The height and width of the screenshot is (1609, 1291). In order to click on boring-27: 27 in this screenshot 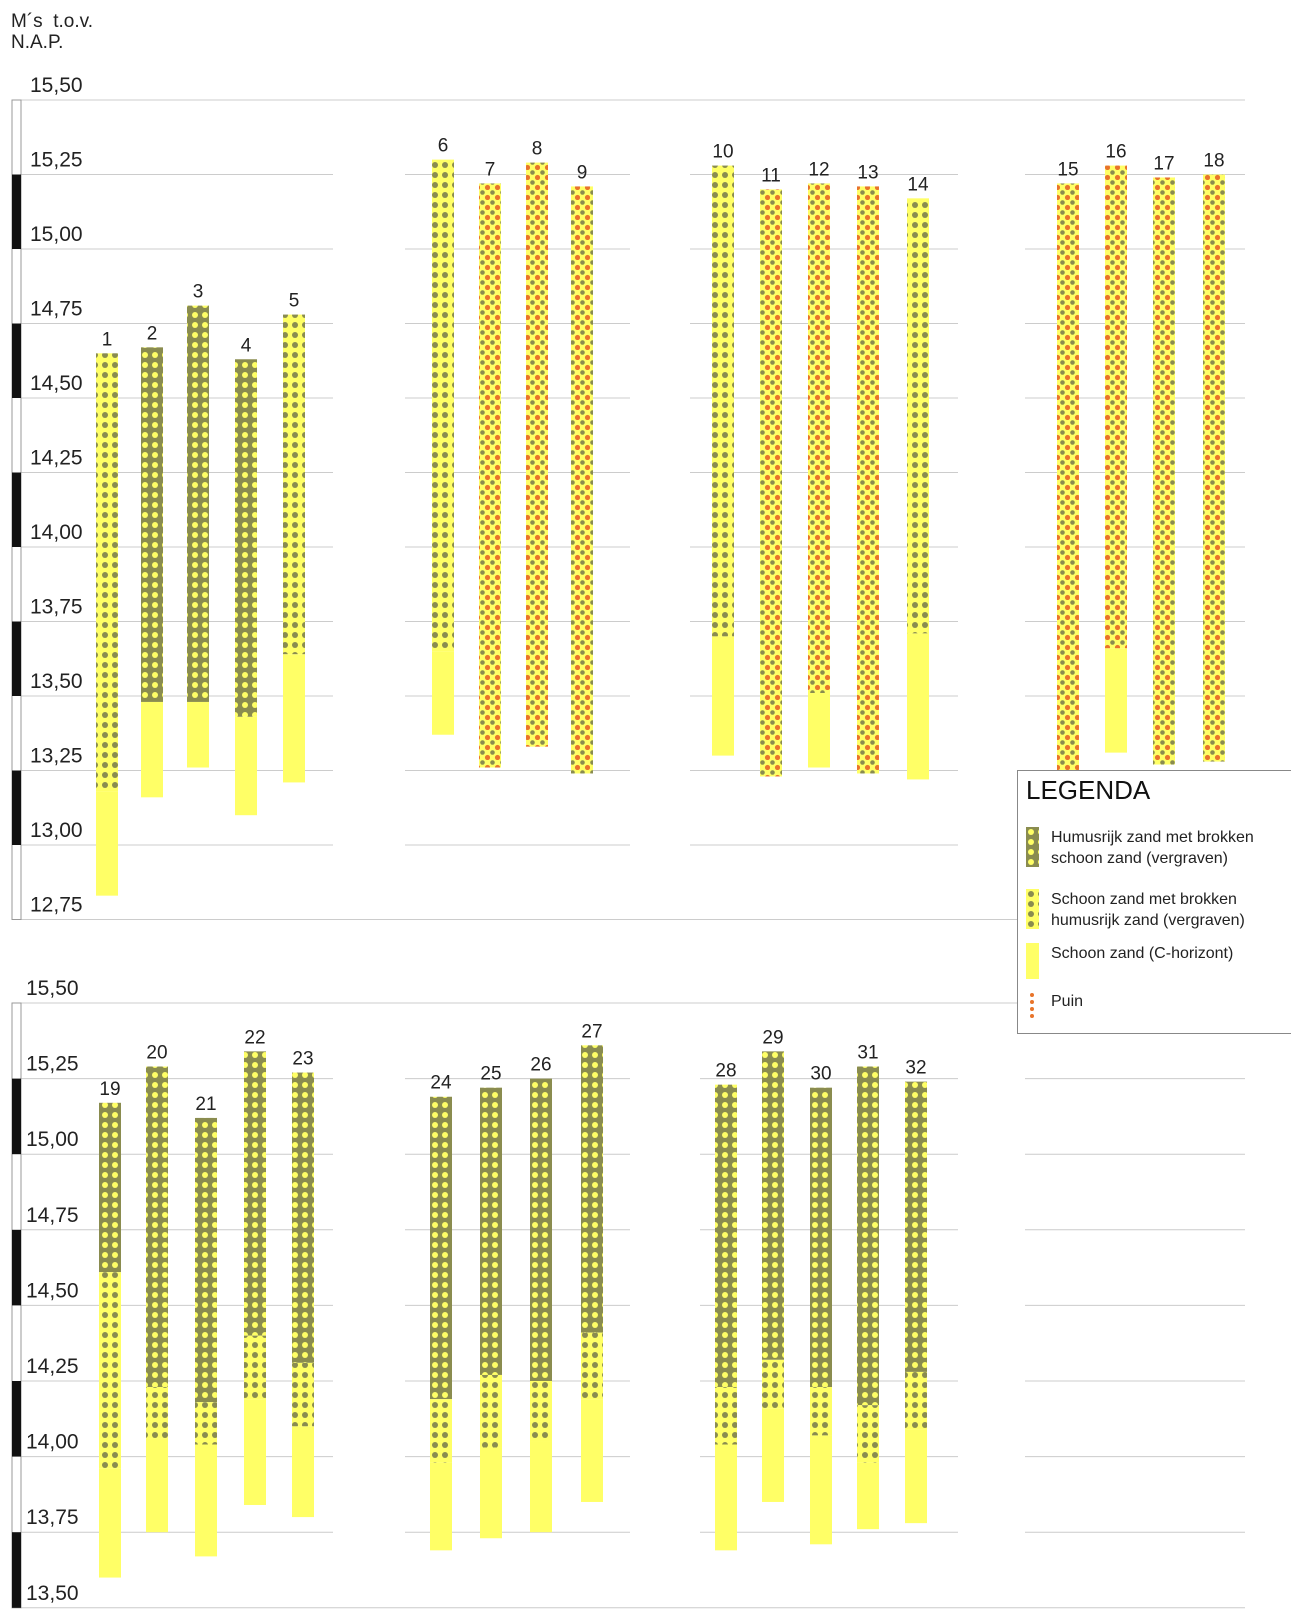, I will do `click(592, 1261)`.